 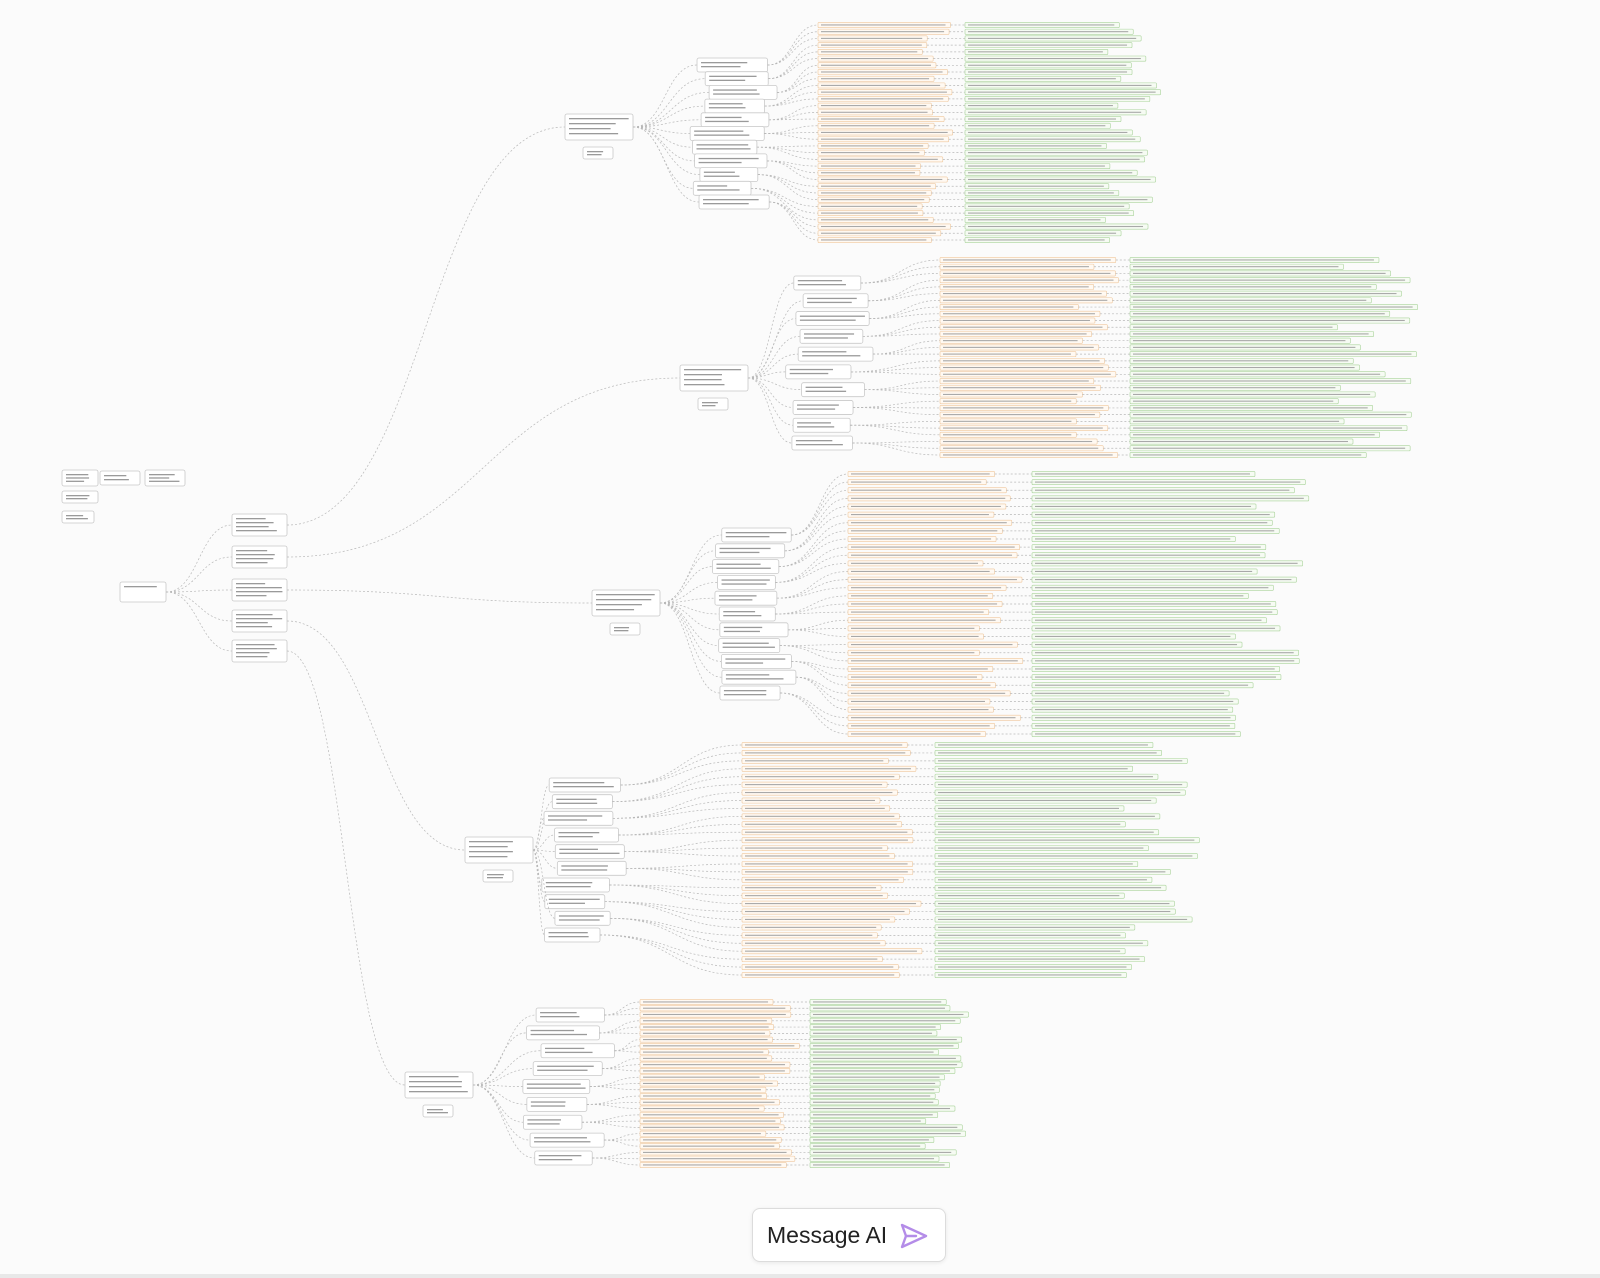 What do you see at coordinates (914, 1236) in the screenshot?
I see `send-button` at bounding box center [914, 1236].